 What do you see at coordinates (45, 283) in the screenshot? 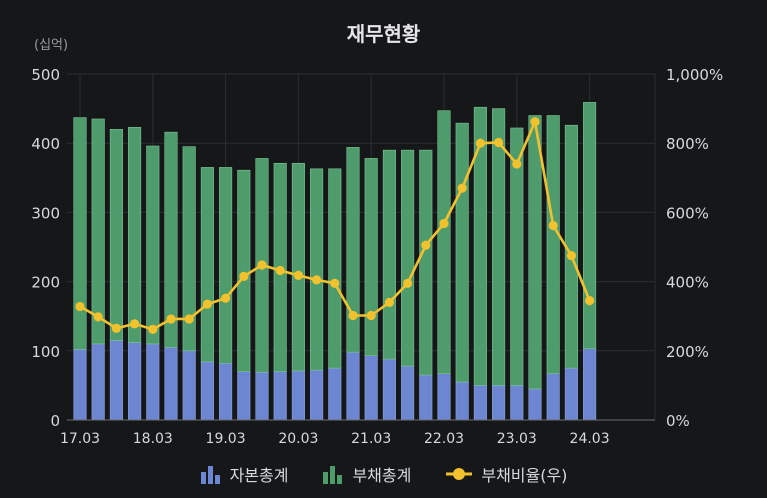
I see `left-tick-label: 200` at bounding box center [45, 283].